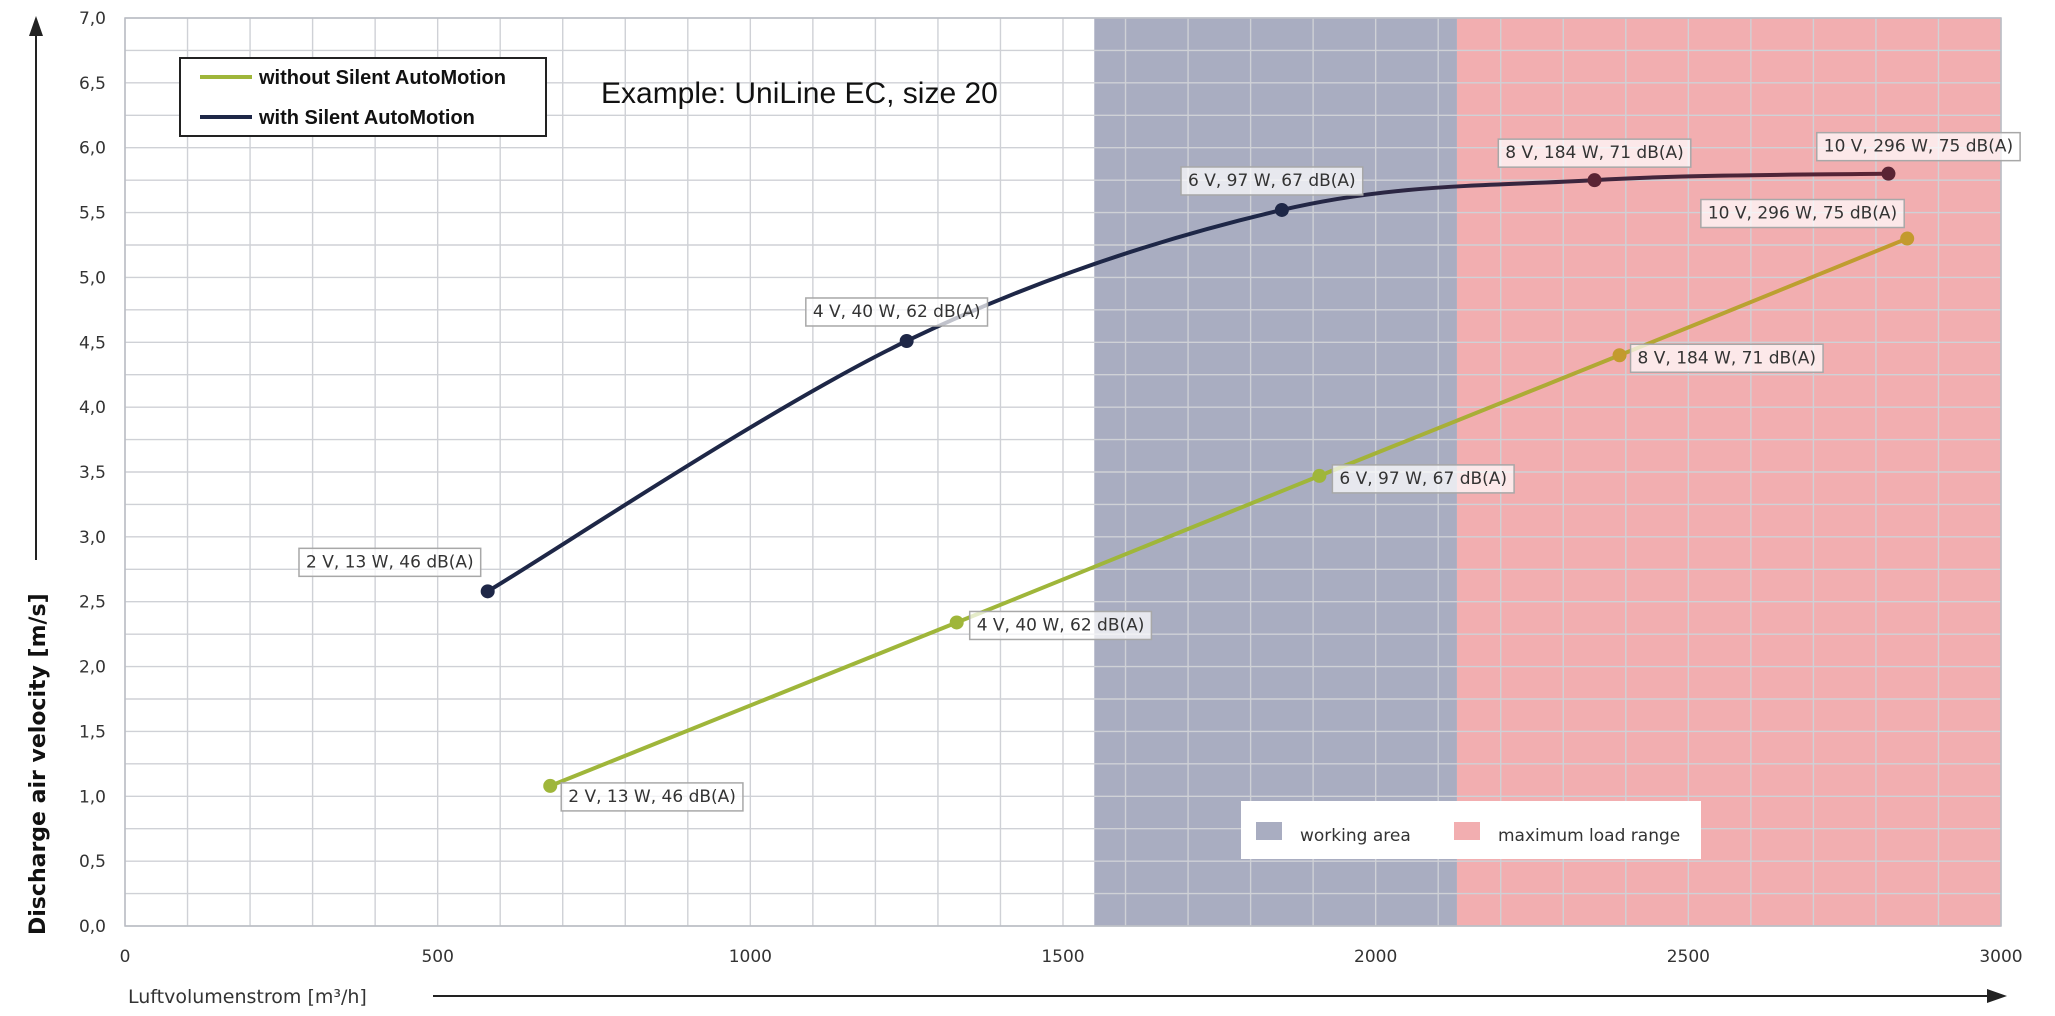 This screenshot has width=2055, height=1016. What do you see at coordinates (799, 93) in the screenshot?
I see `chart-title: Example: UniLine EC, size 20` at bounding box center [799, 93].